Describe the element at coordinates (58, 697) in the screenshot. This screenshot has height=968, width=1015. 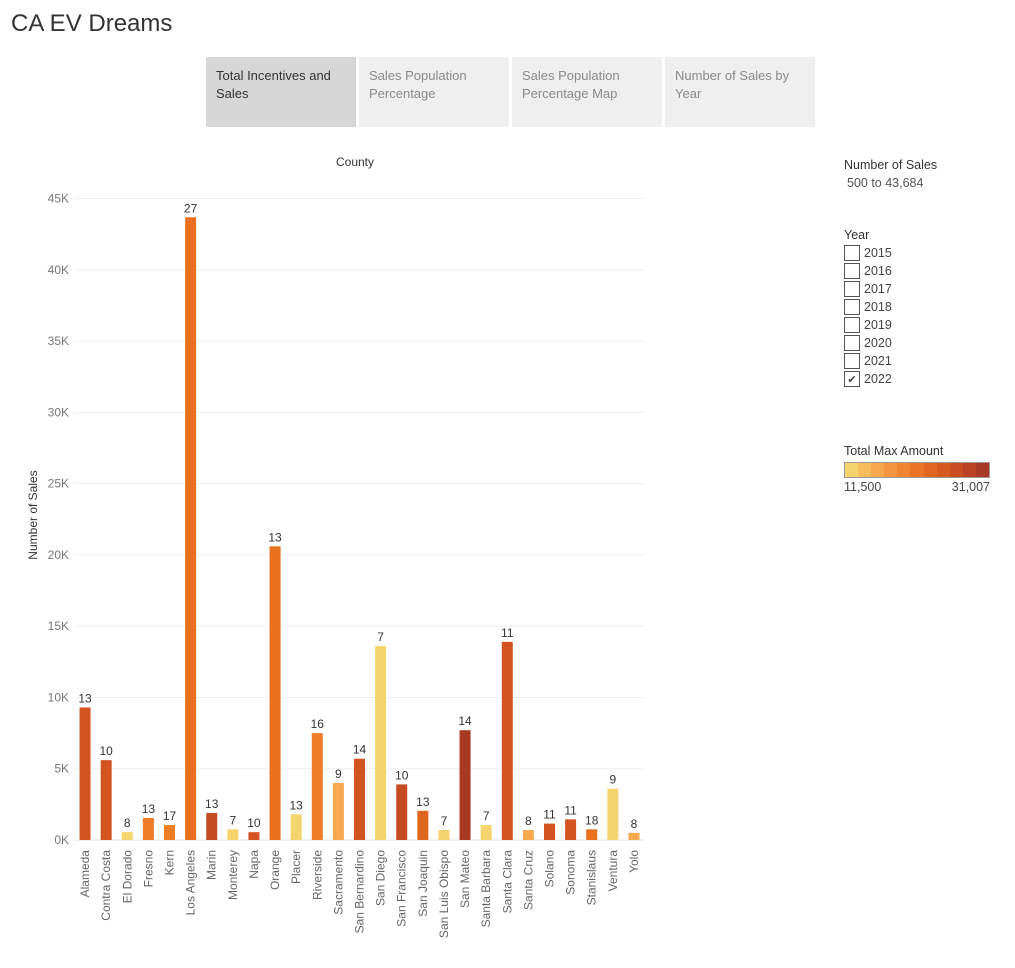
I see `y-tick-label: 10K` at that location.